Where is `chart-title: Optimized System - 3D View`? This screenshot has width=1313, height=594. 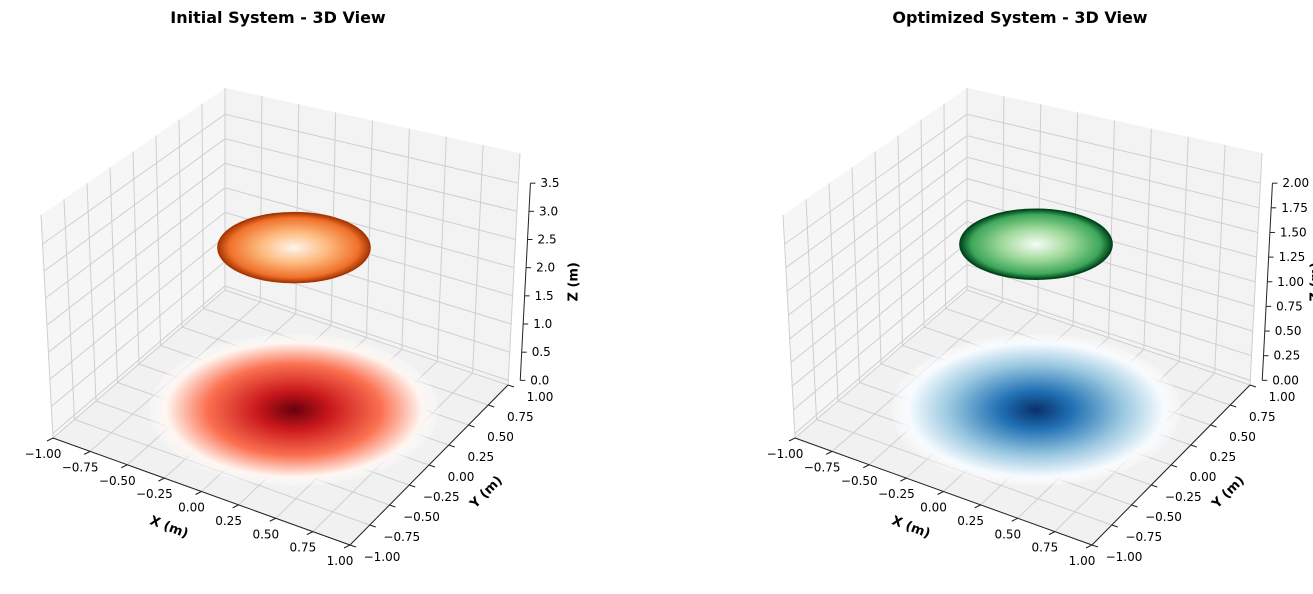
chart-title: Optimized System - 3D View is located at coordinates (1019, 17).